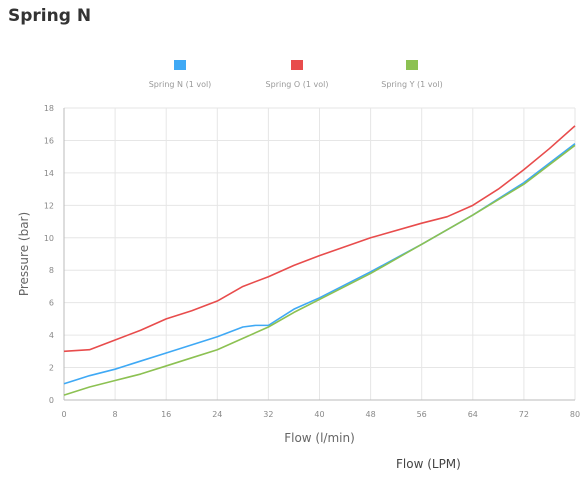 The width and height of the screenshot is (587, 503). Describe the element at coordinates (524, 414) in the screenshot. I see `x-tick-label: 72` at that location.